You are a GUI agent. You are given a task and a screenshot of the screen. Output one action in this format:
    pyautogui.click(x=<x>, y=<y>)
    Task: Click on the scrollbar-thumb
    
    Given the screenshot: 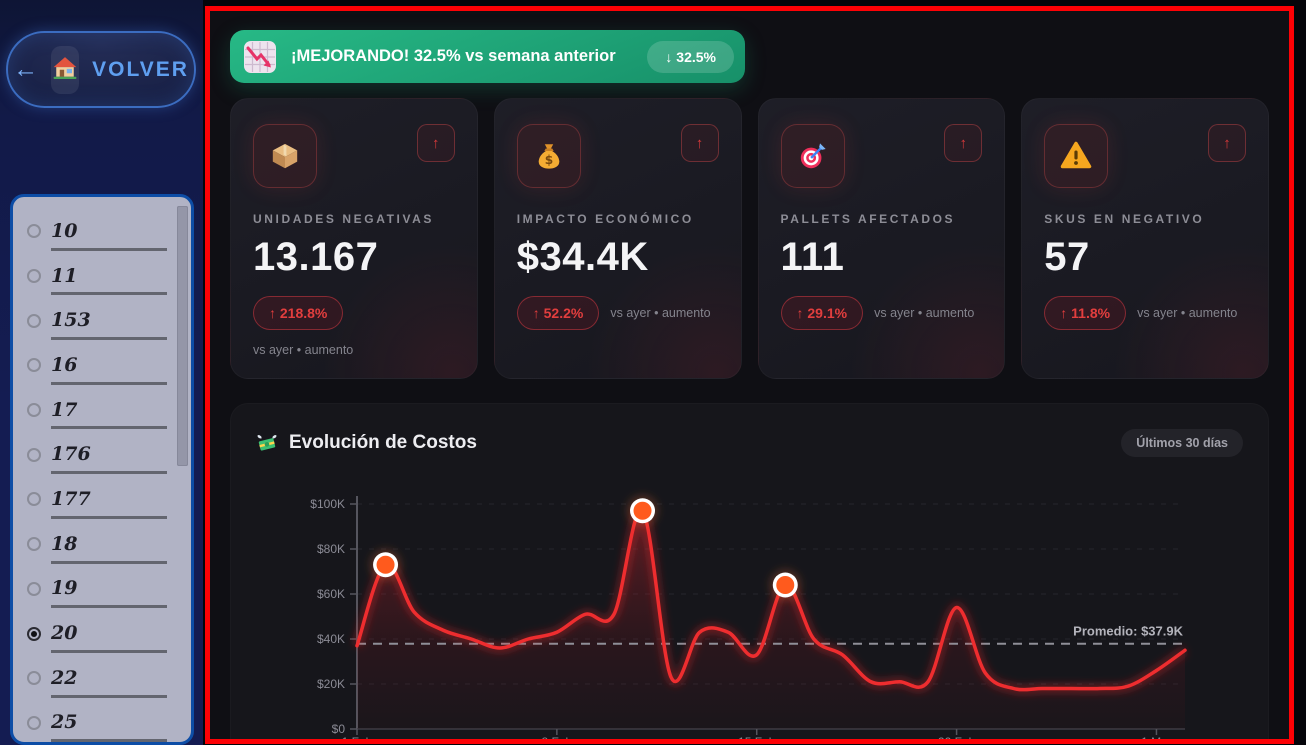 What is the action you would take?
    pyautogui.click(x=182, y=336)
    